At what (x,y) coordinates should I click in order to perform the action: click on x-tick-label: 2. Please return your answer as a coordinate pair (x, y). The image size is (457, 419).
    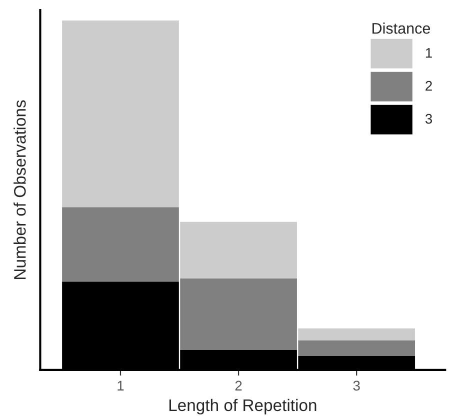
    Looking at the image, I should click on (238, 385).